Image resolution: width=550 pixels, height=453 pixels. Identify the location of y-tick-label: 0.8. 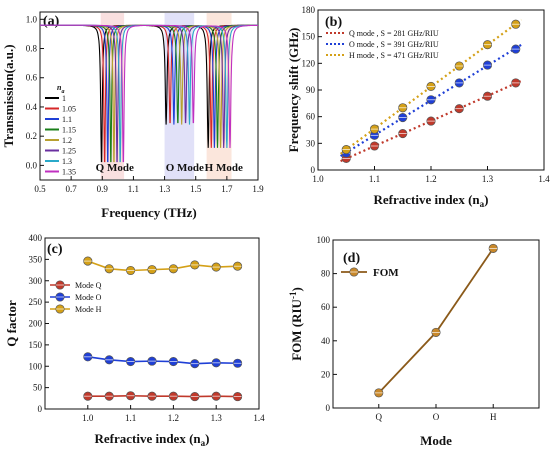
(32, 49).